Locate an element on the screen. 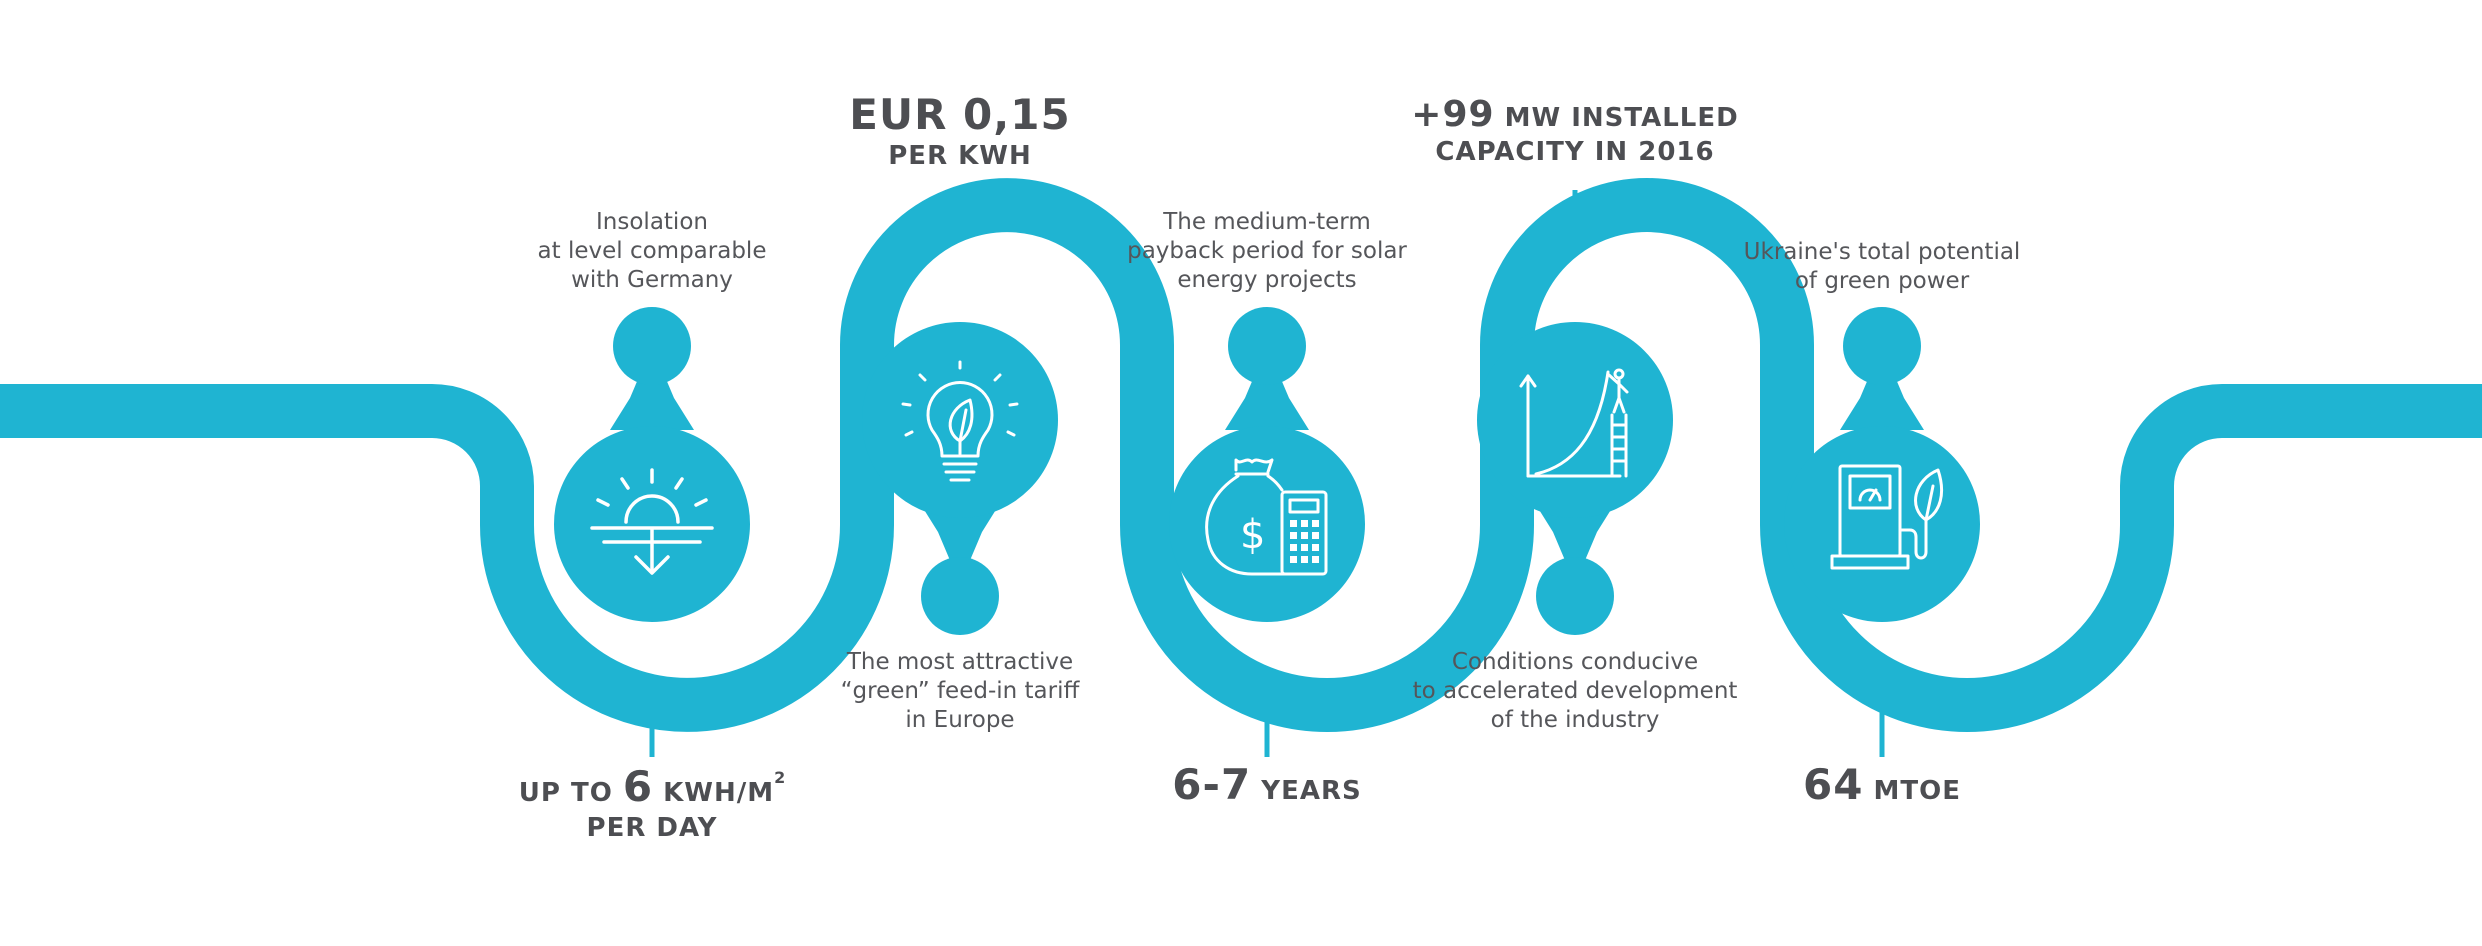 The image size is (2482, 946). fuel-pump-leaf-icon is located at coordinates (1886, 517).